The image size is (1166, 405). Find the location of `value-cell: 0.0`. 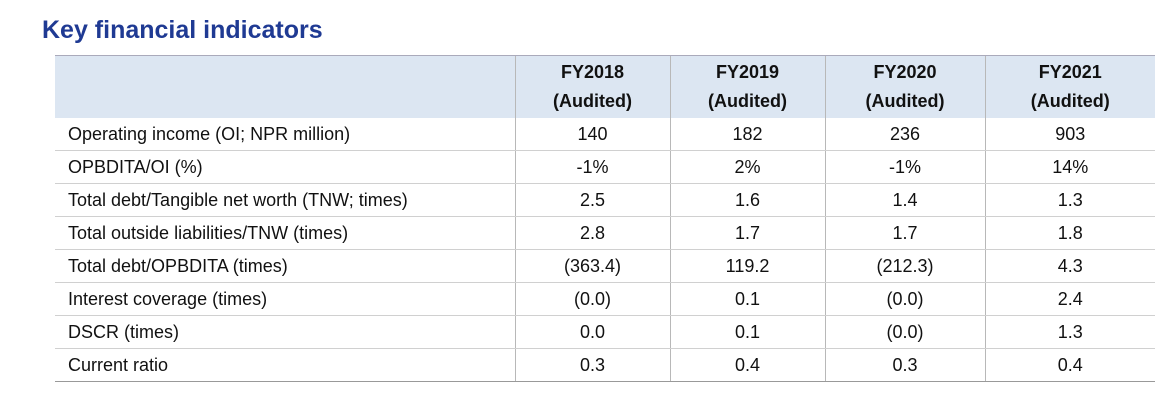

value-cell: 0.0 is located at coordinates (592, 332).